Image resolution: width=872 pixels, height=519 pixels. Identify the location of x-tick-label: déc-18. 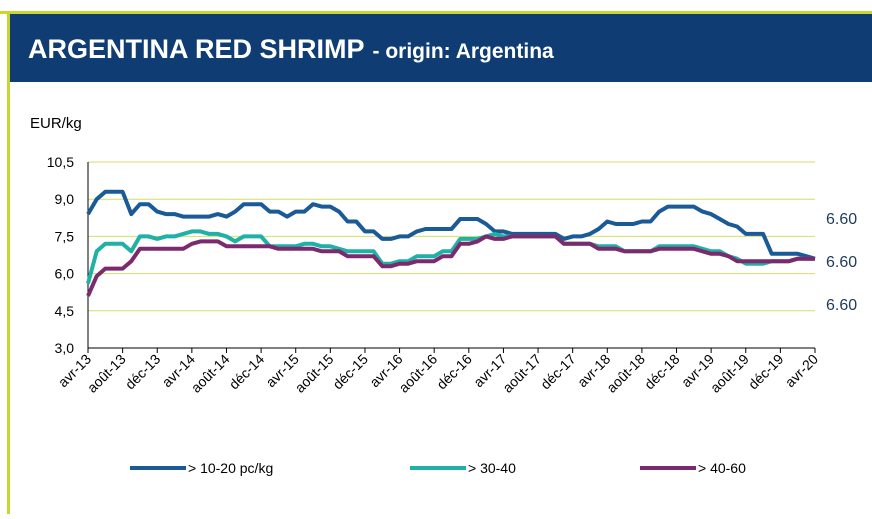
(662, 372).